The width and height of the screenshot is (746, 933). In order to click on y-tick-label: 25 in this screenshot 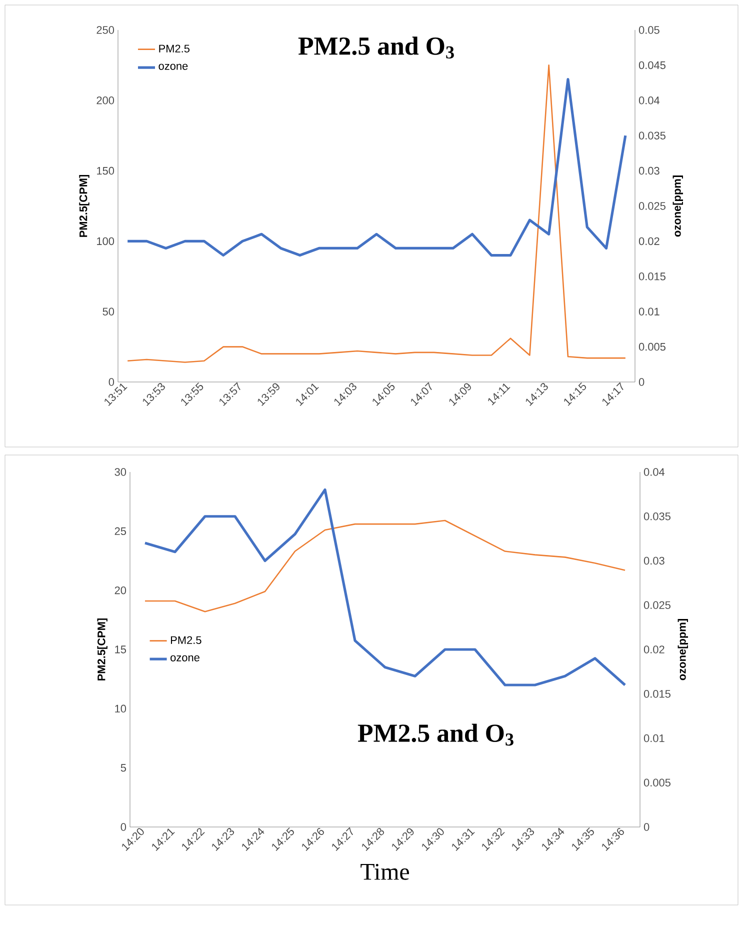, I will do `click(120, 531)`.